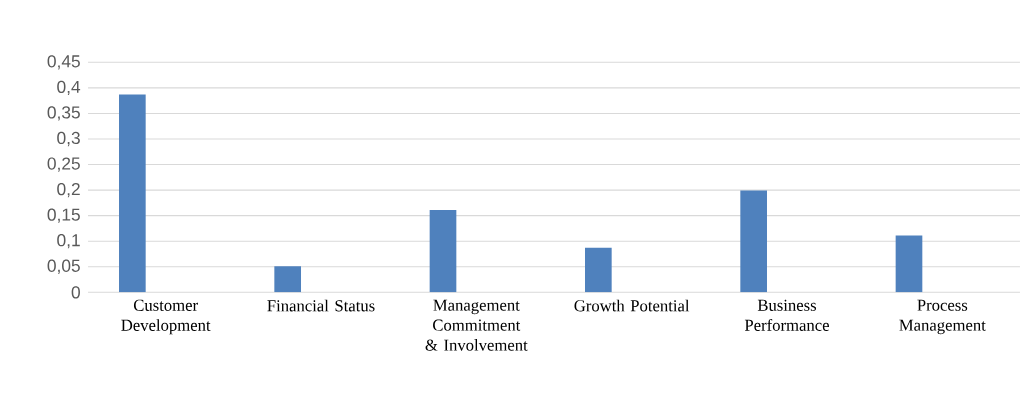  I want to click on x-tick-label: Growth Potential, so click(632, 305).